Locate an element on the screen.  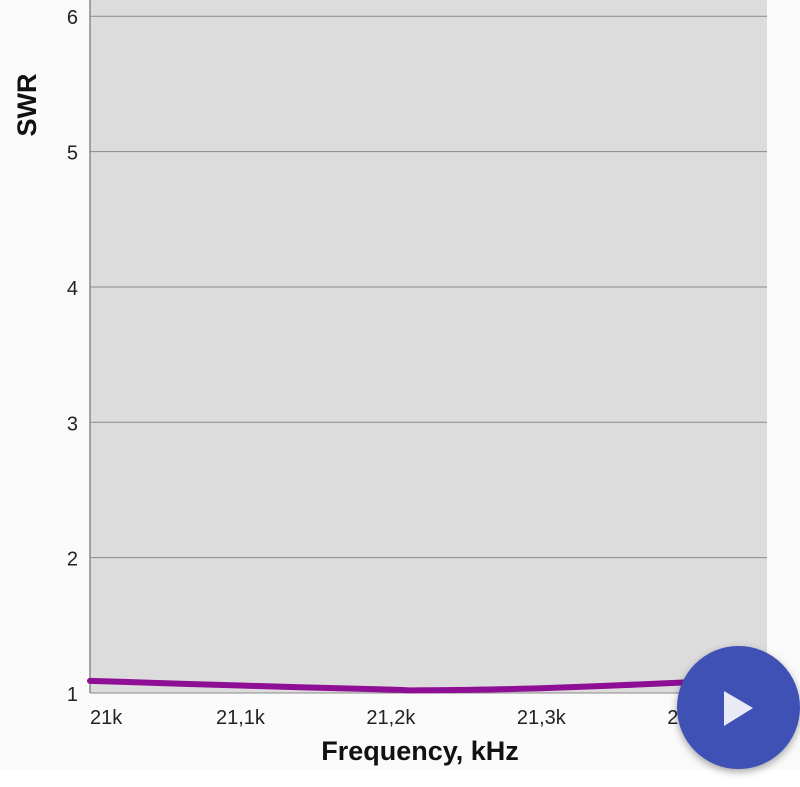
y-tick-label: 5 is located at coordinates (72, 154).